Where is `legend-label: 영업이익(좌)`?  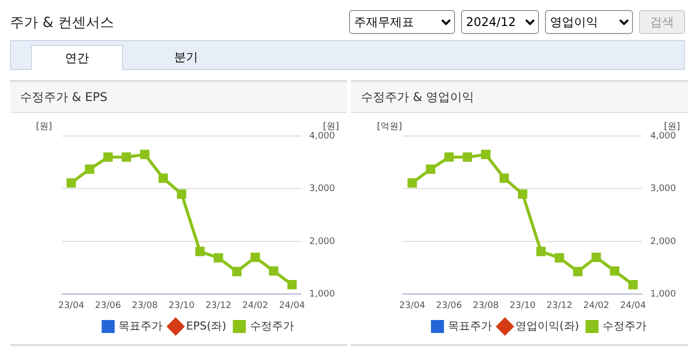 legend-label: 영업이익(좌) is located at coordinates (547, 325).